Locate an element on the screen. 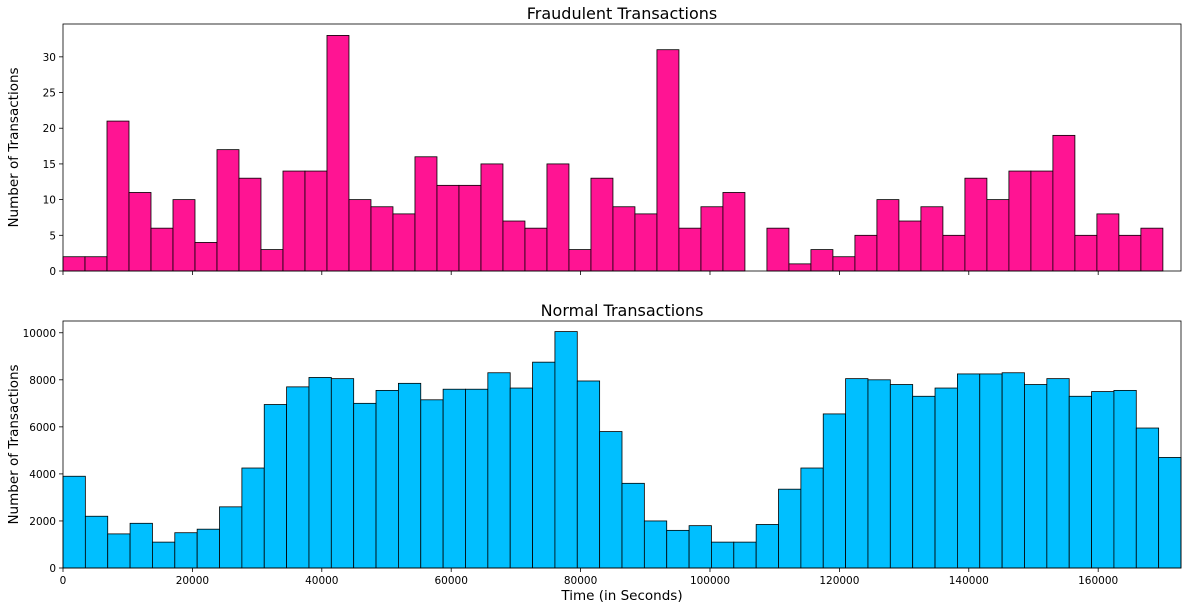  fraud-chart-title: Fraudulent Transactions is located at coordinates (622, 13).